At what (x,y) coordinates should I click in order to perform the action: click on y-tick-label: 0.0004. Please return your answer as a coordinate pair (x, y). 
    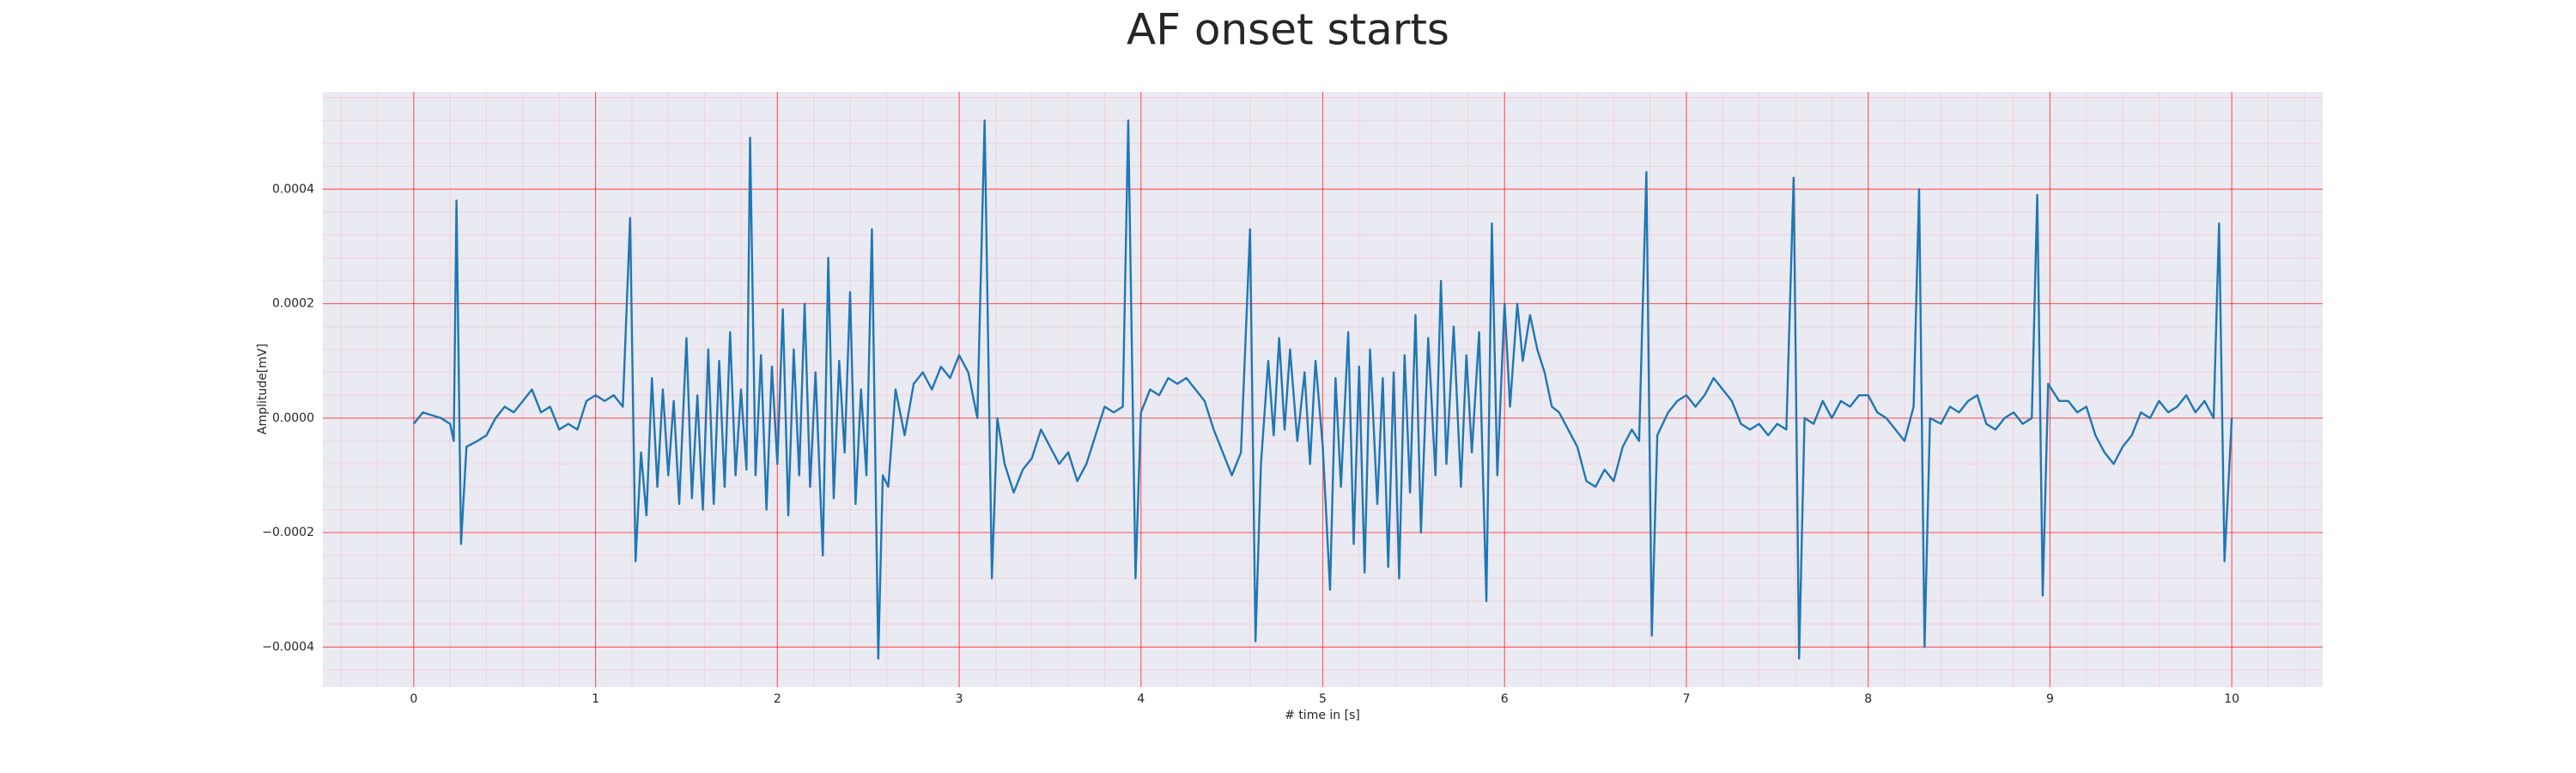
    Looking at the image, I should click on (293, 189).